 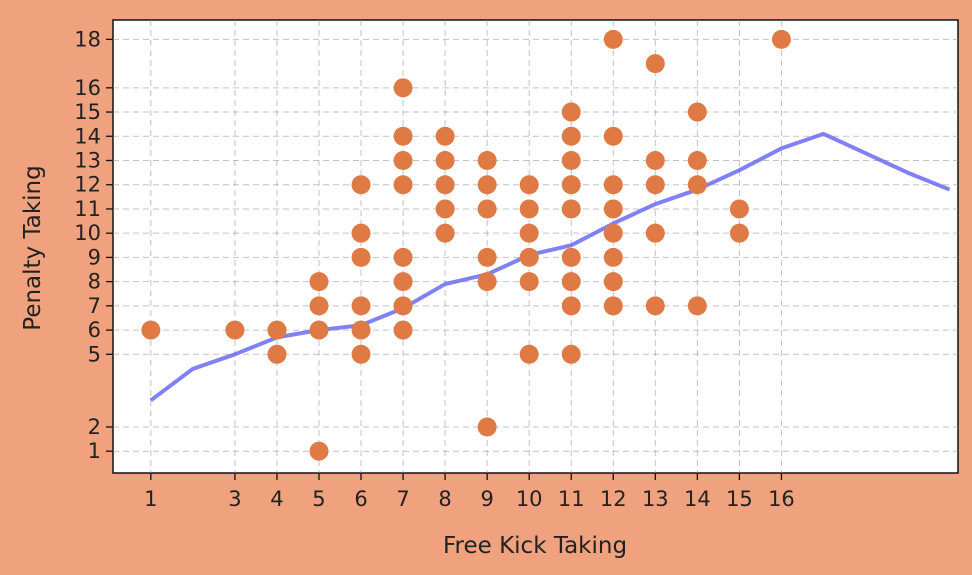 I want to click on x-axis-label: Free Kick Taking, so click(x=535, y=546).